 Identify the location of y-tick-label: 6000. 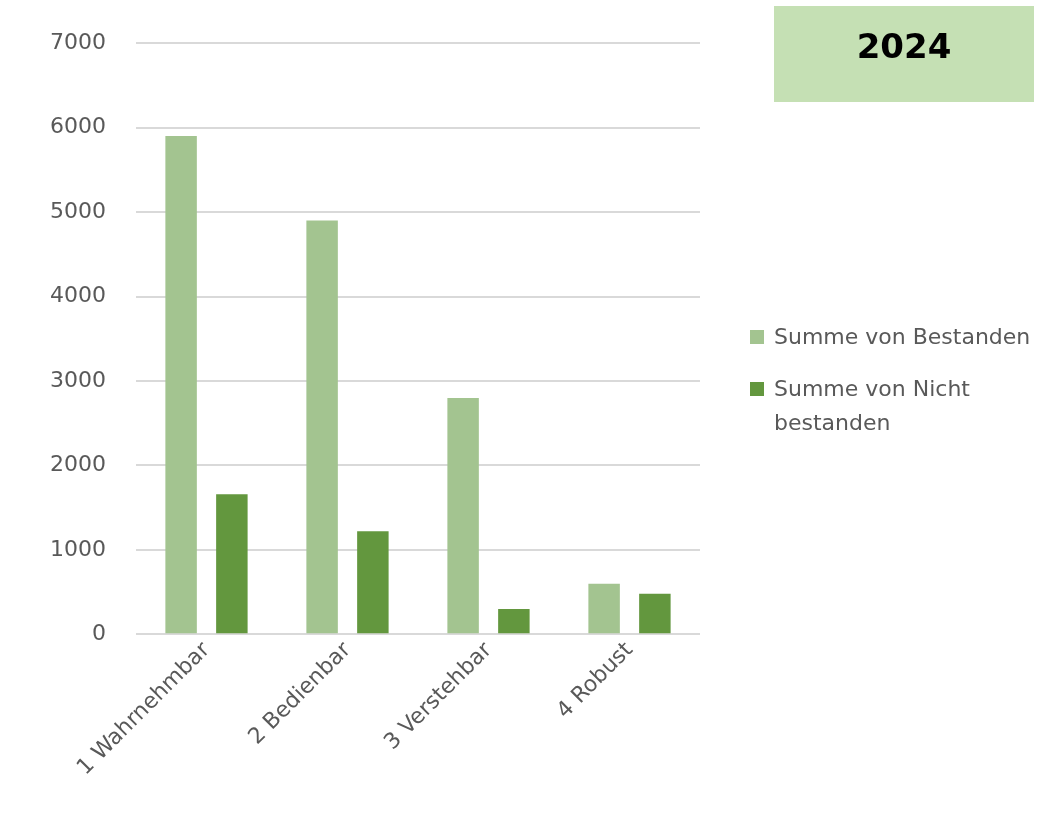
(77, 126).